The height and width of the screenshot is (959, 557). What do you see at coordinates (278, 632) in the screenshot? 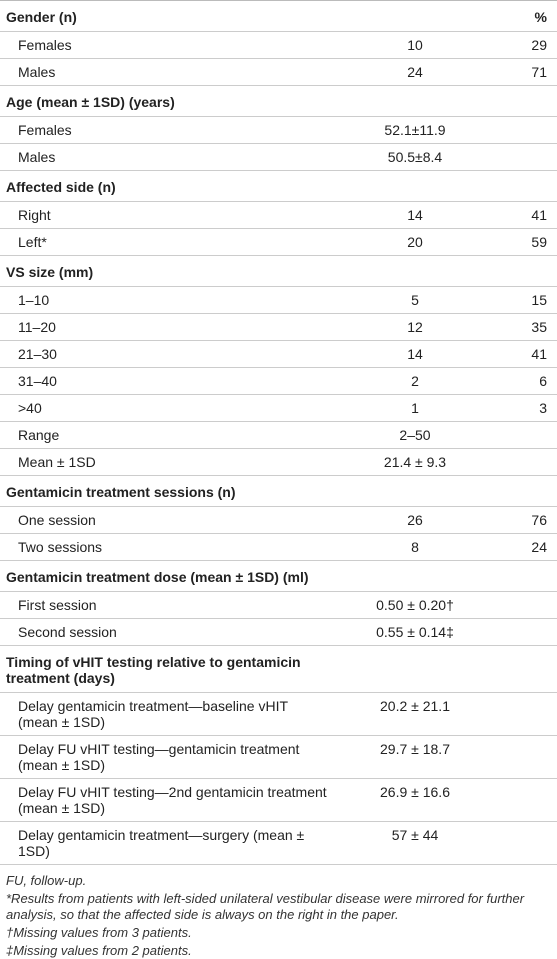
I see `data-row: Second session 0.55 ± 0.14‡` at bounding box center [278, 632].